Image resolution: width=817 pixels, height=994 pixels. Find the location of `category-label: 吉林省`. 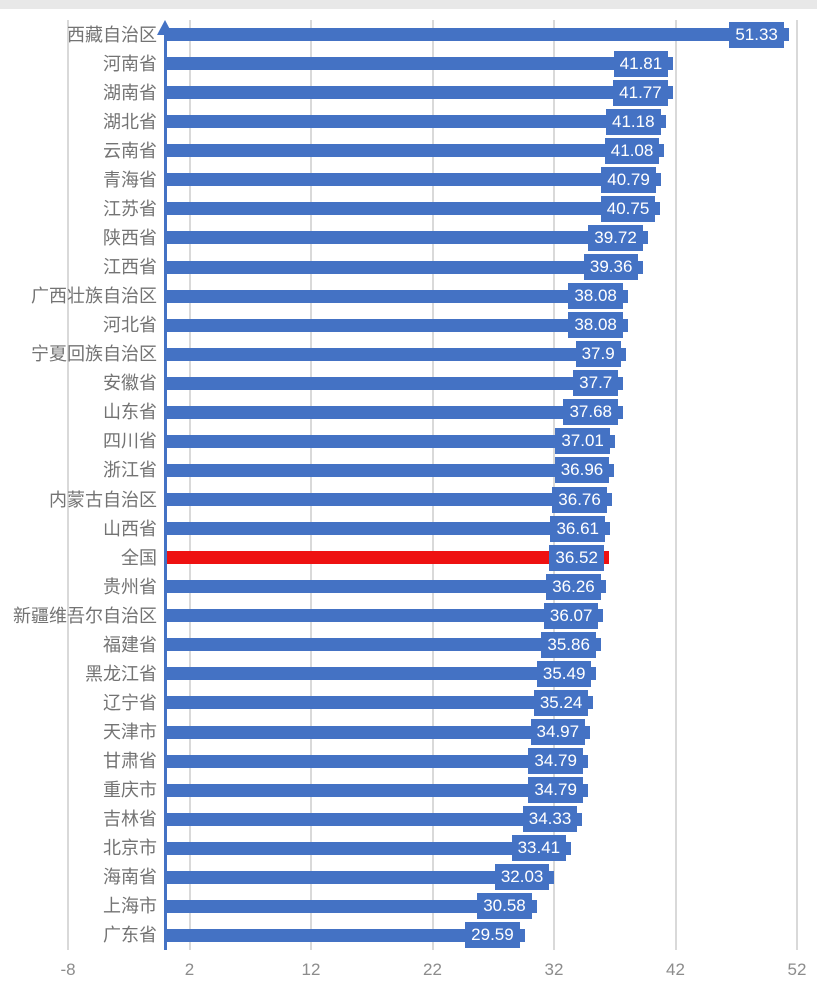

category-label: 吉林省 is located at coordinates (130, 819).